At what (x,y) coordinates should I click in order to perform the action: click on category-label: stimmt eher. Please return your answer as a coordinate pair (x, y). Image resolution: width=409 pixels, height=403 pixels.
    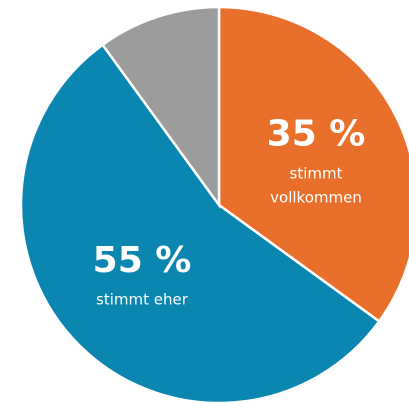
    Looking at the image, I should click on (142, 300).